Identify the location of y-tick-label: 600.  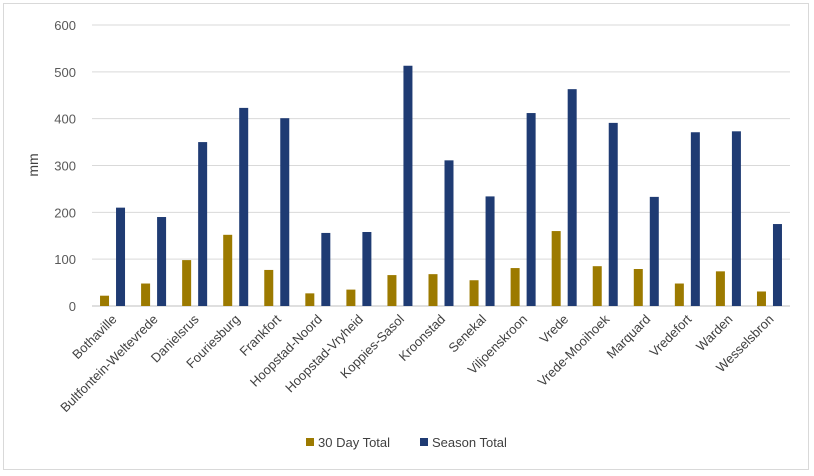
(65, 25).